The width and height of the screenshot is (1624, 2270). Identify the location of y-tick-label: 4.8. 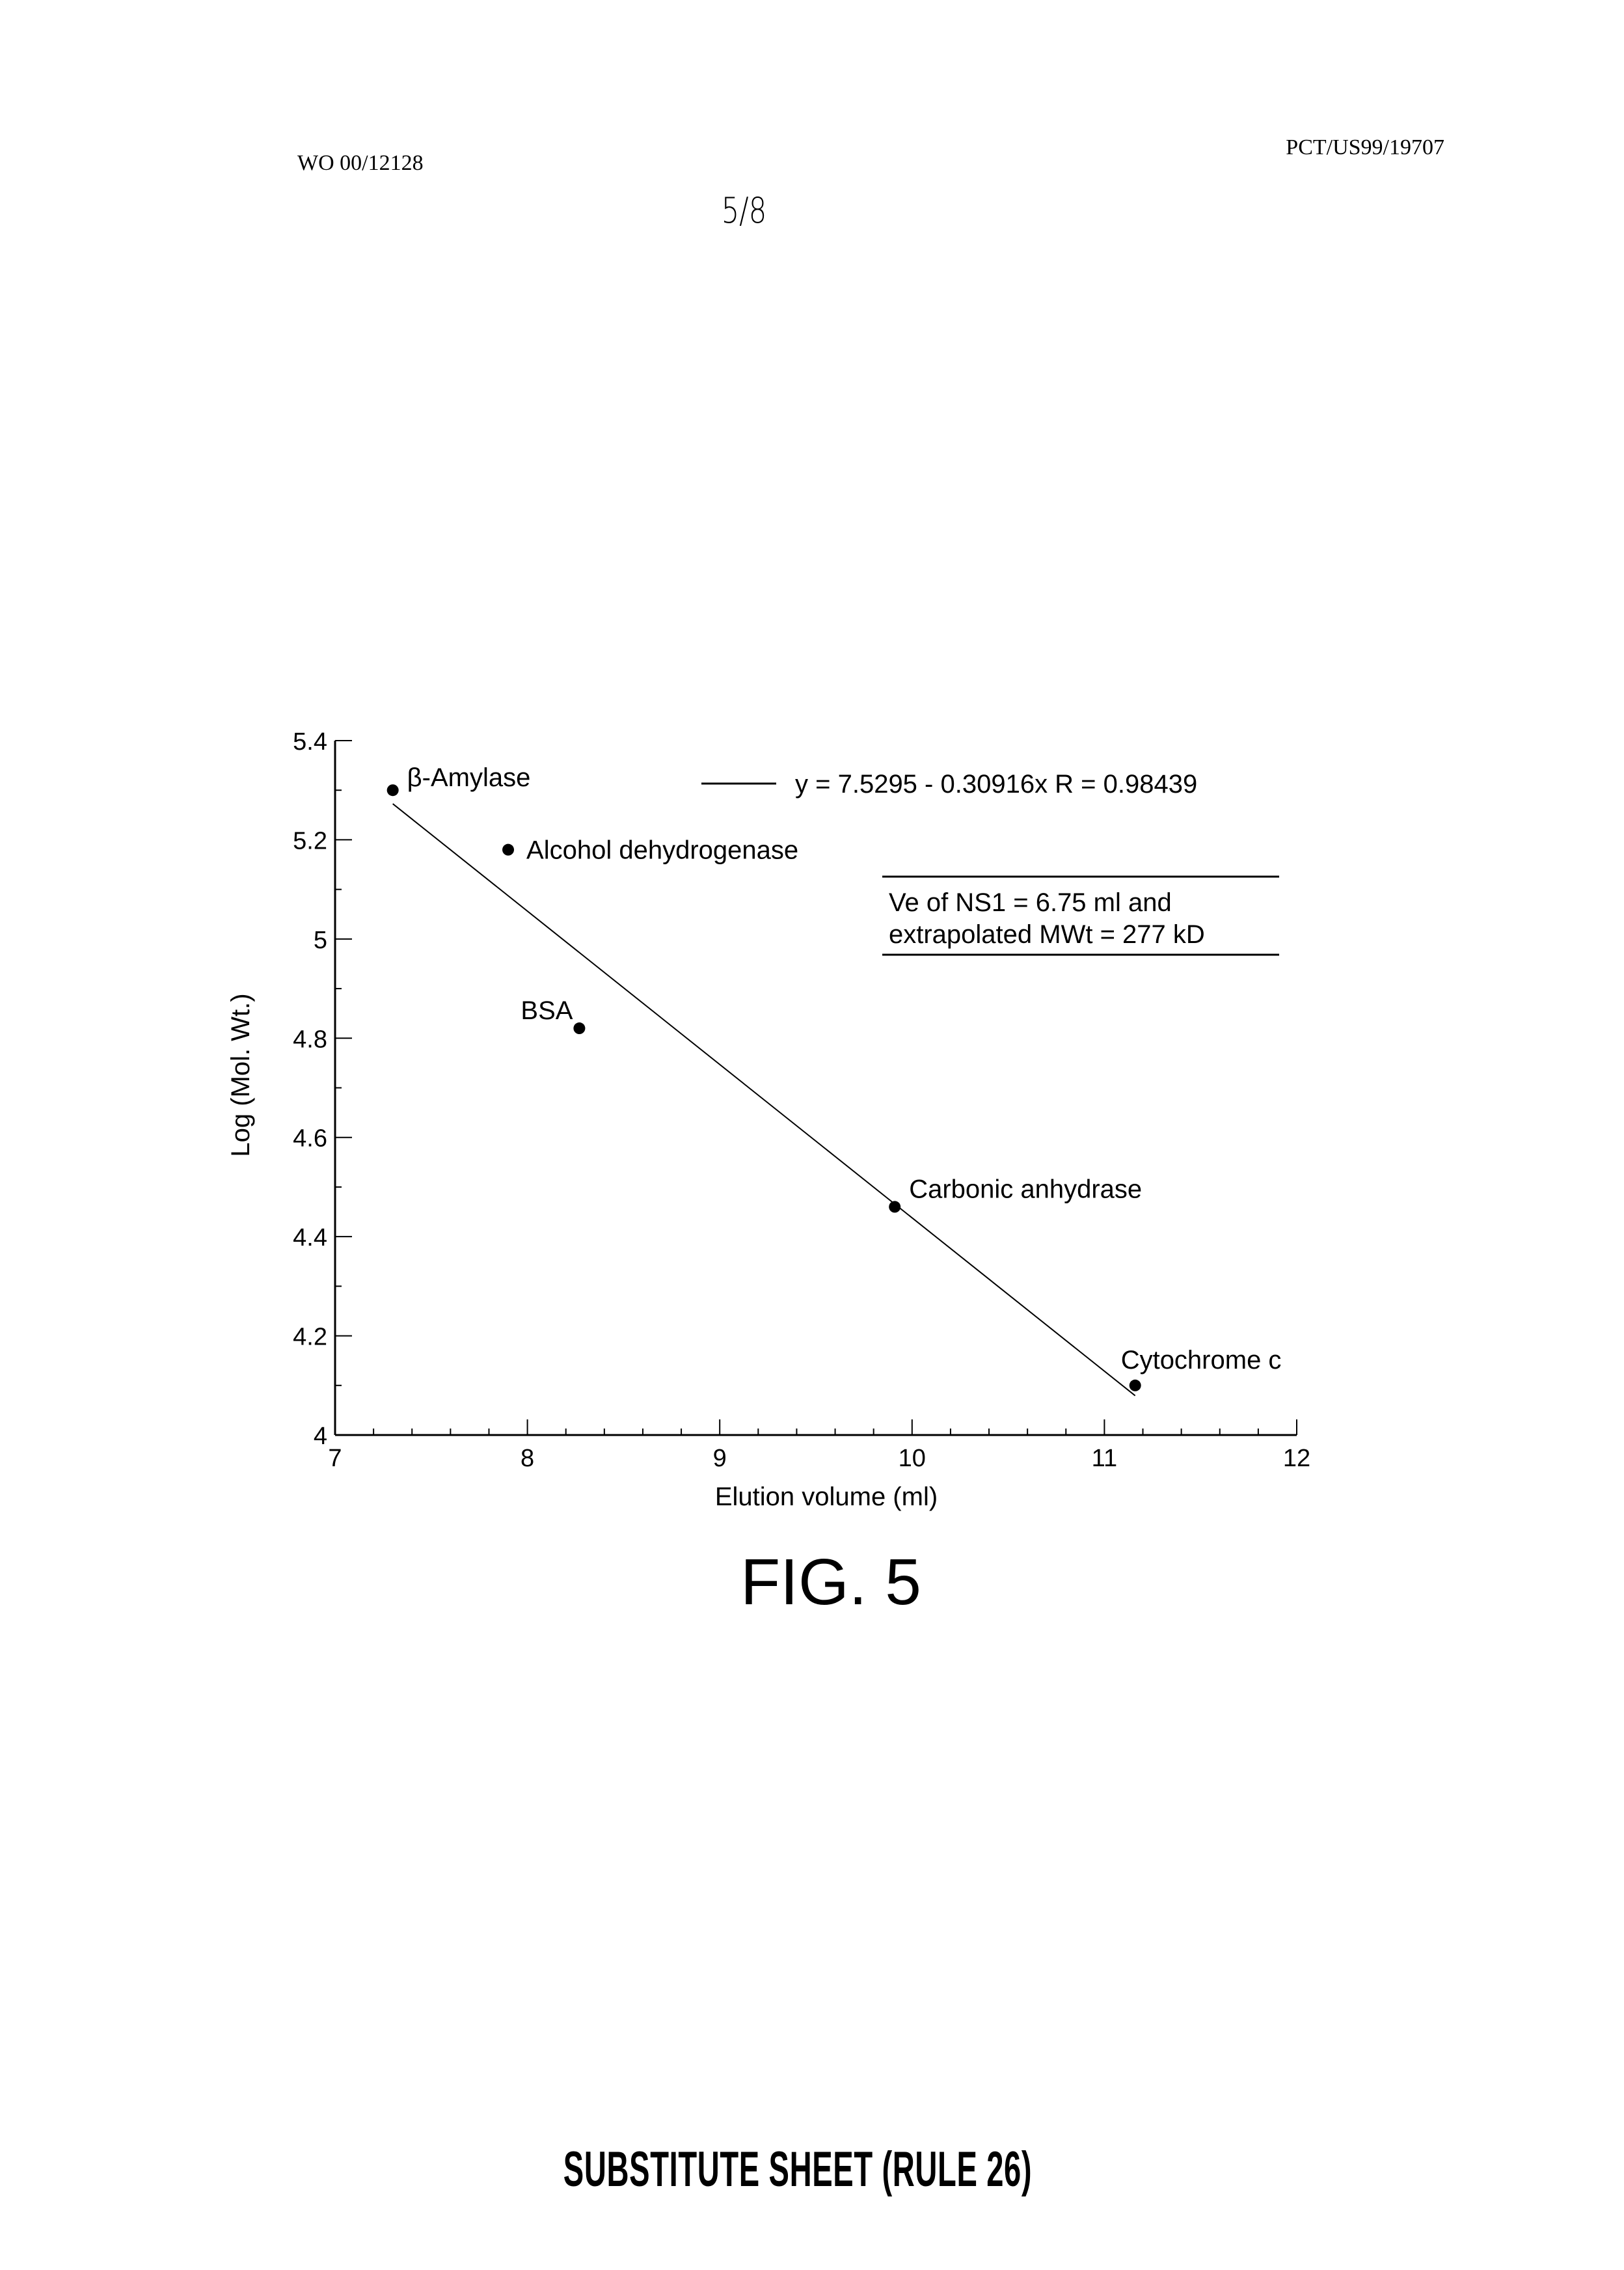
(310, 1039).